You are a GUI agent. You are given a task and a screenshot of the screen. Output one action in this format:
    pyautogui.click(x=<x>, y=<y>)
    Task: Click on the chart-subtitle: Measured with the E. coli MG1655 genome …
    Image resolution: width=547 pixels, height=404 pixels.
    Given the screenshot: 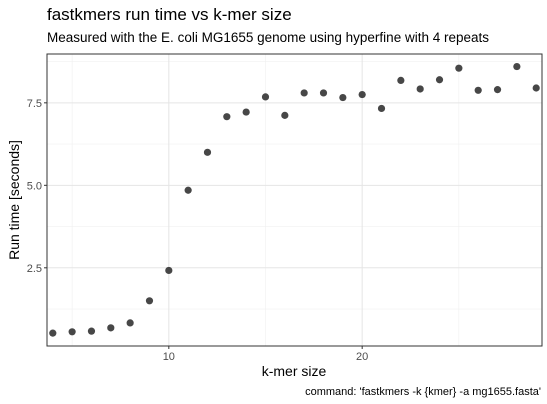 What is the action you would take?
    pyautogui.click(x=268, y=37)
    